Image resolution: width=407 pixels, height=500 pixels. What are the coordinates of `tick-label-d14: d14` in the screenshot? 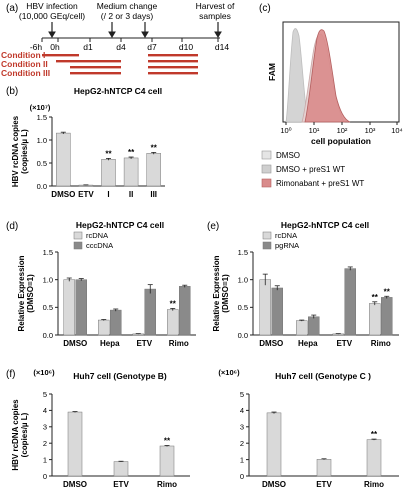 It's located at (222, 47).